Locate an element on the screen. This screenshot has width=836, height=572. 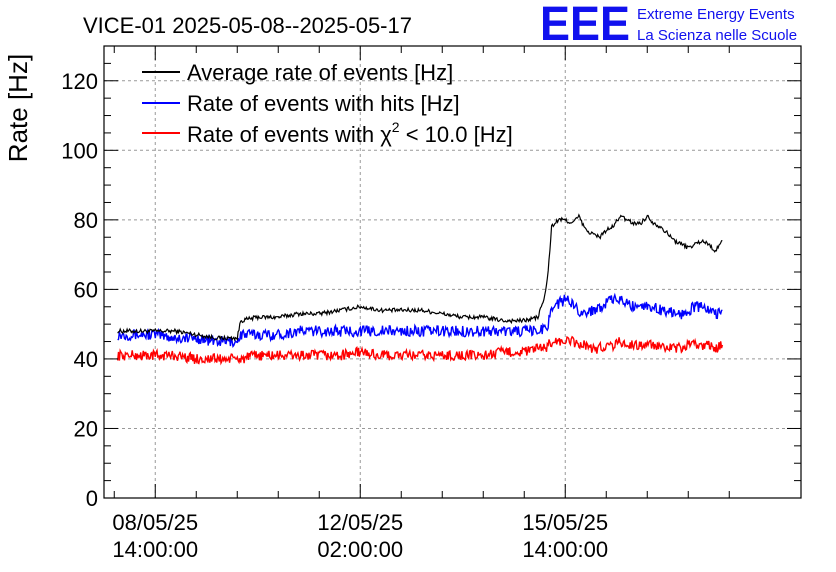
chart-title: VICE-01 2025-05-08--2025-05-17 is located at coordinates (247, 25).